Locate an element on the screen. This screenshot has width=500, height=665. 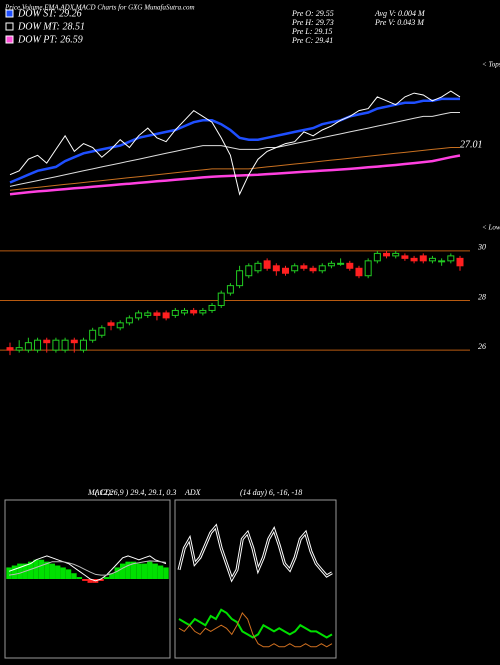
quote-value: Pre C: 29.41 is located at coordinates (312, 40).